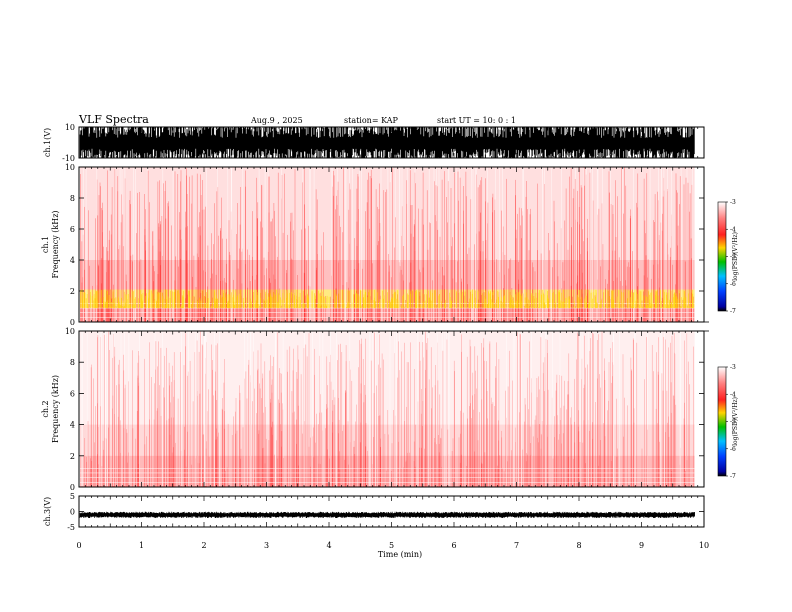 The width and height of the screenshot is (792, 612). I want to click on x-tick-label: 3, so click(266, 545).